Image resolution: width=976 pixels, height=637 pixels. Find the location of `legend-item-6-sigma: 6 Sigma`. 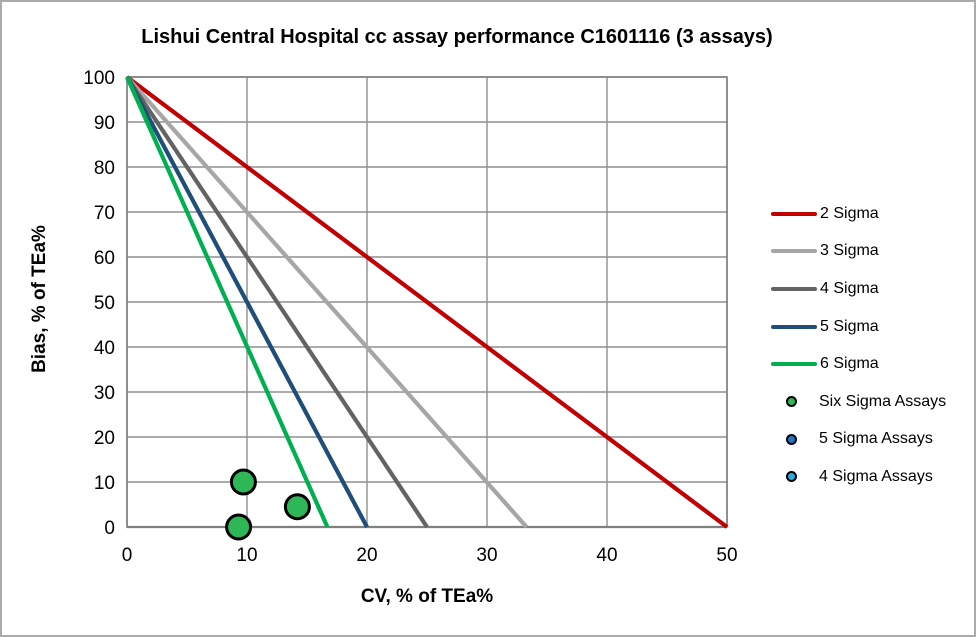

legend-item-6-sigma: 6 Sigma is located at coordinates (869, 364).